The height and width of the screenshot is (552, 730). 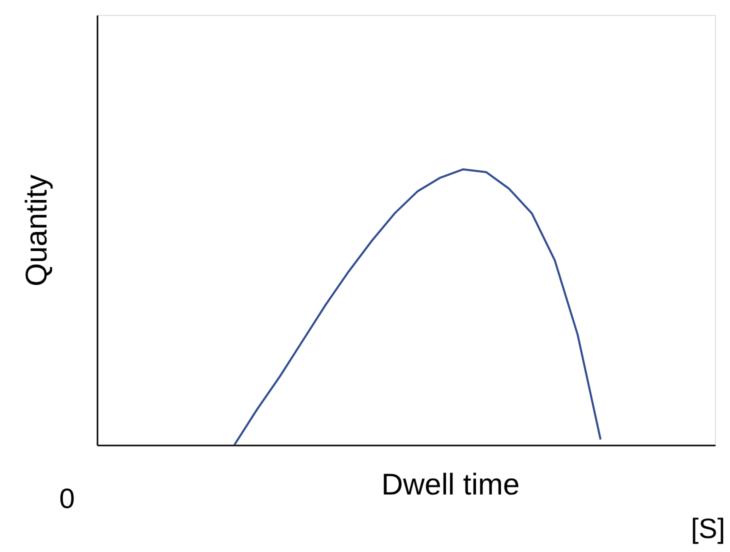 I want to click on text: 0, so click(x=67, y=498).